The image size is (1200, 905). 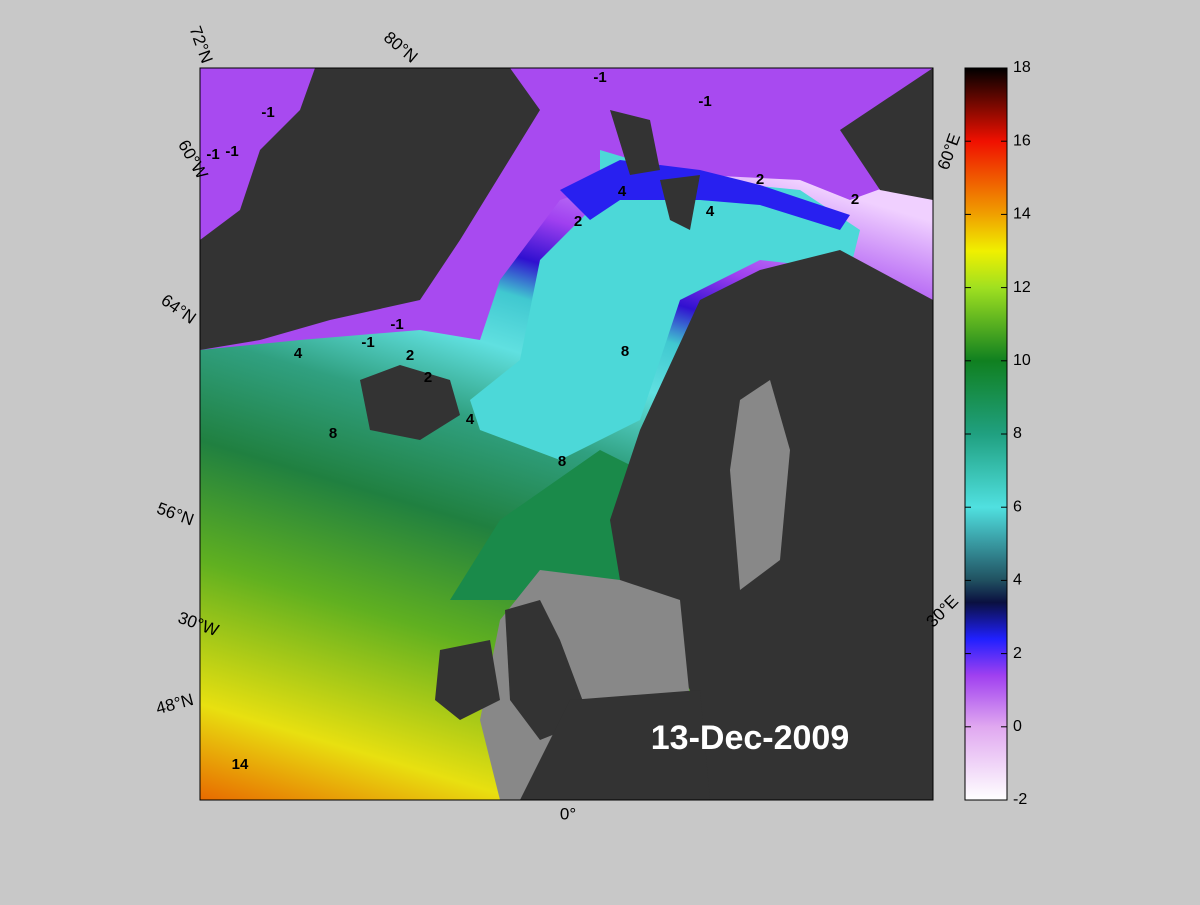 What do you see at coordinates (175, 704) in the screenshot?
I see `graticule-label: 48°N` at bounding box center [175, 704].